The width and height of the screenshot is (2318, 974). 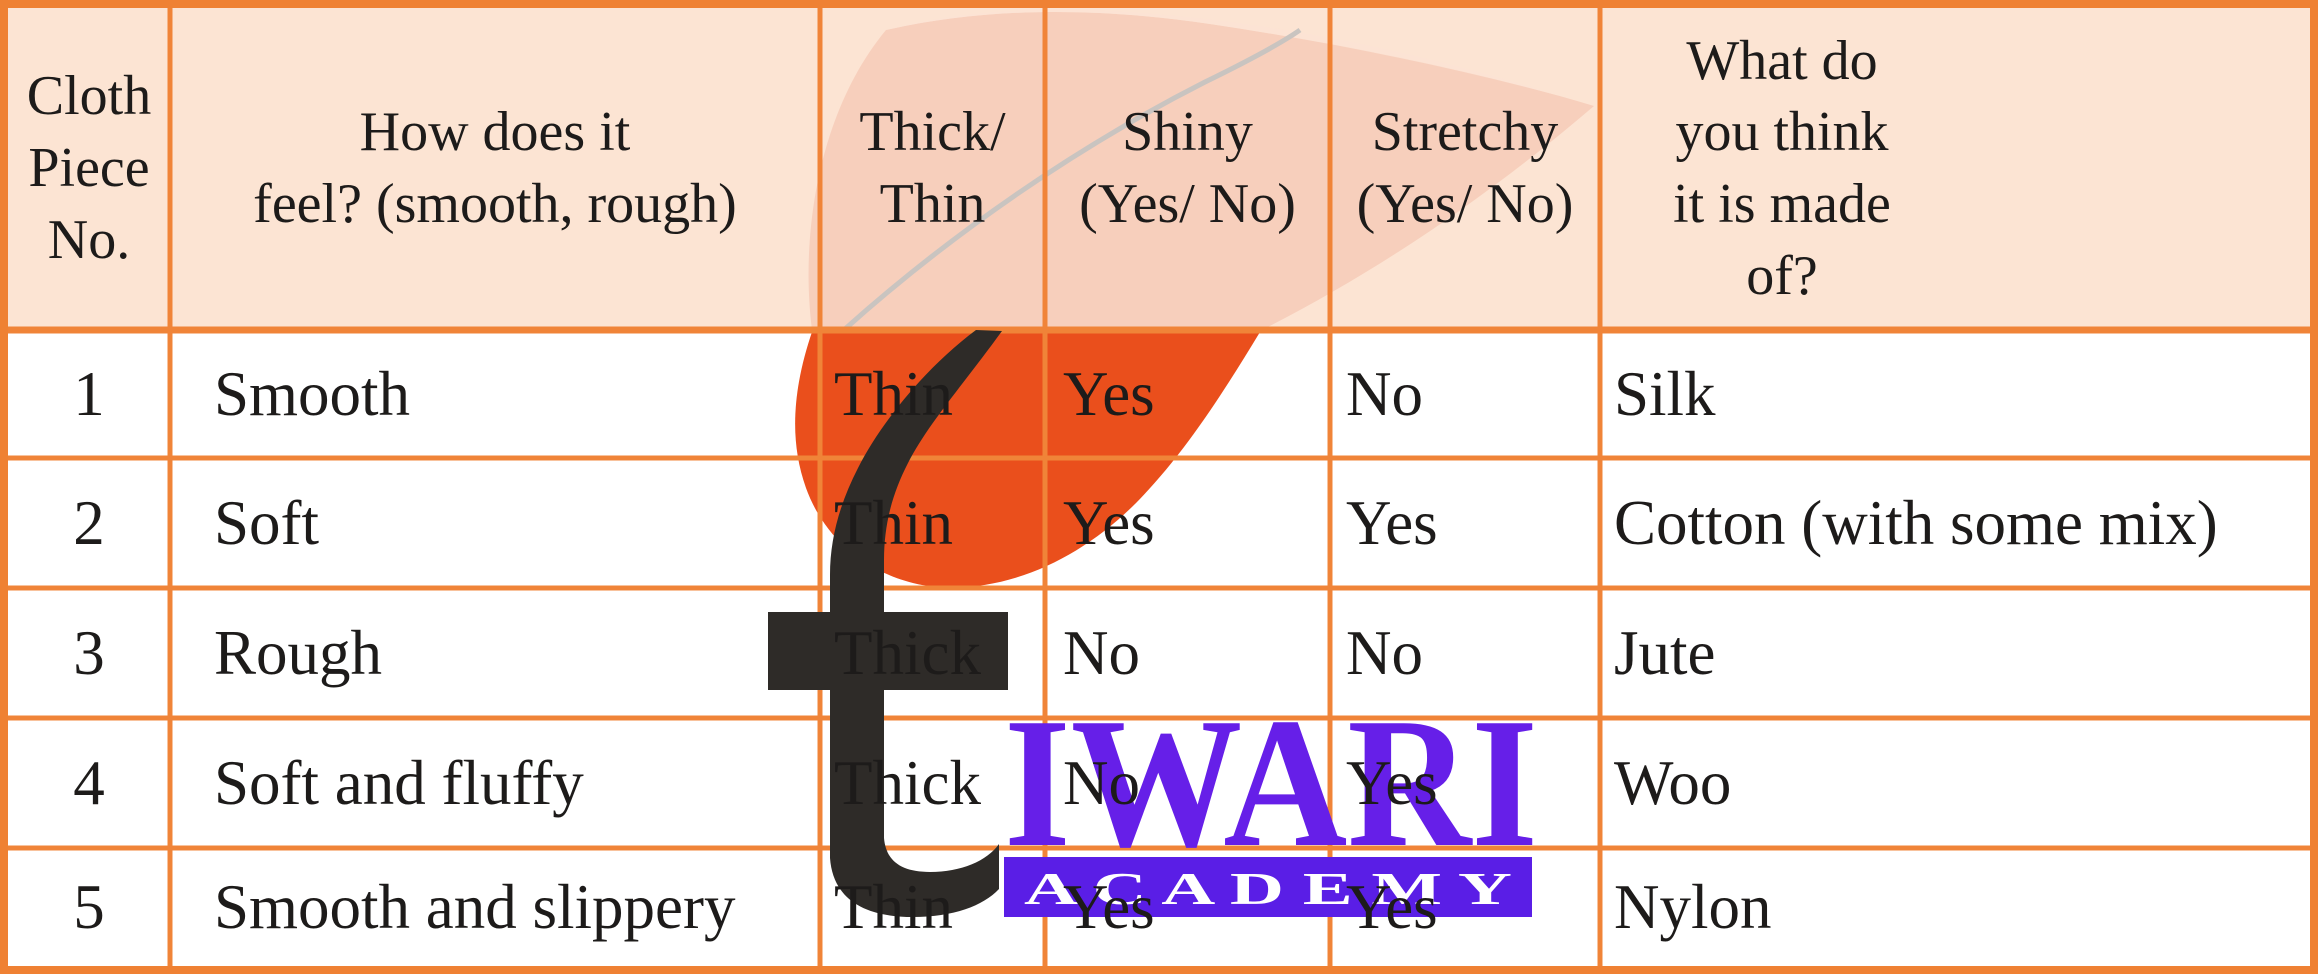 What do you see at coordinates (1384, 652) in the screenshot?
I see `table-cell-row3-stretchy: No` at bounding box center [1384, 652].